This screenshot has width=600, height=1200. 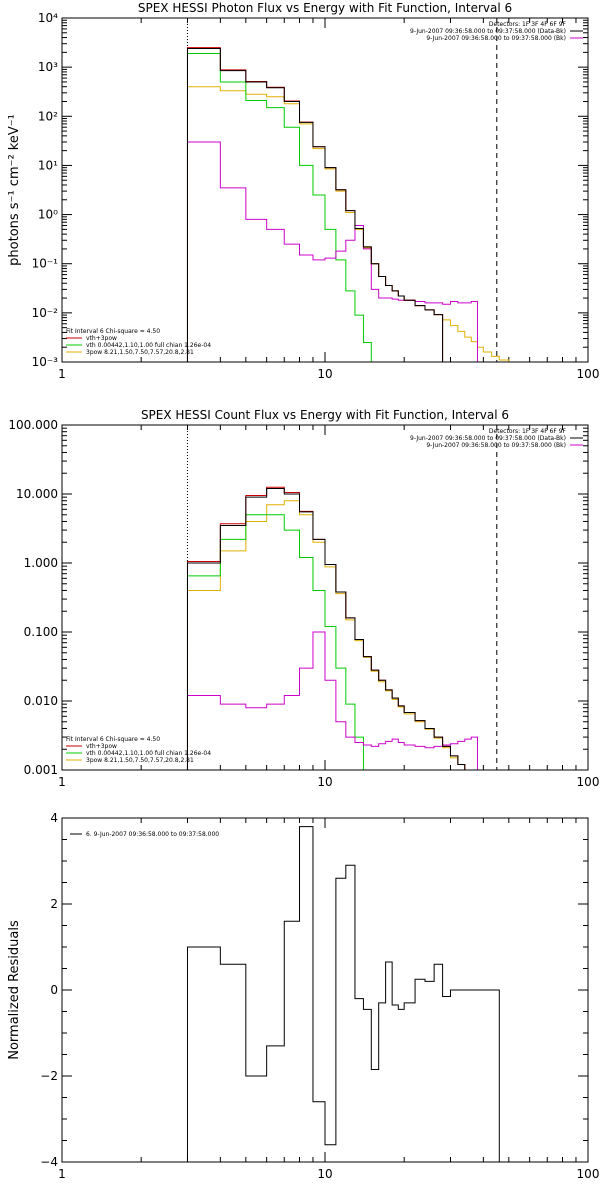 What do you see at coordinates (41, 770) in the screenshot?
I see `y-tick-label: 0.001` at bounding box center [41, 770].